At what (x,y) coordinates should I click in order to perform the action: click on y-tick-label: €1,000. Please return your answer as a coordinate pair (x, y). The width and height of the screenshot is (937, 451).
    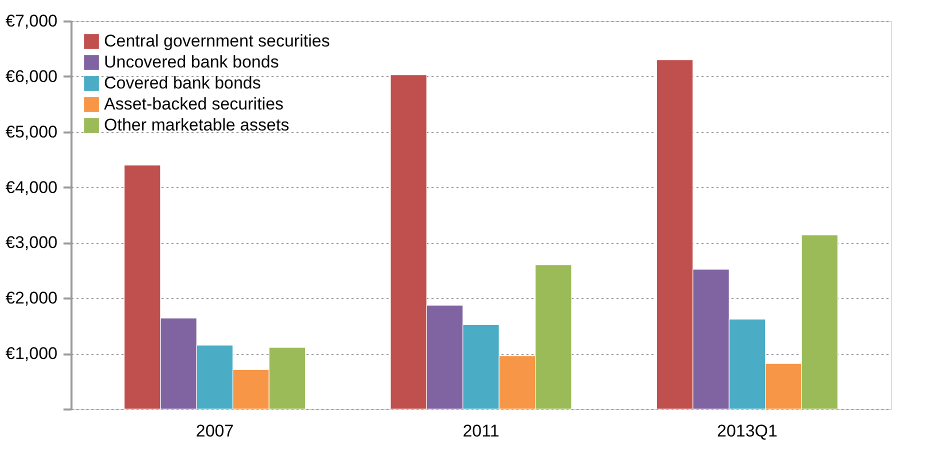
    Looking at the image, I should click on (32, 354).